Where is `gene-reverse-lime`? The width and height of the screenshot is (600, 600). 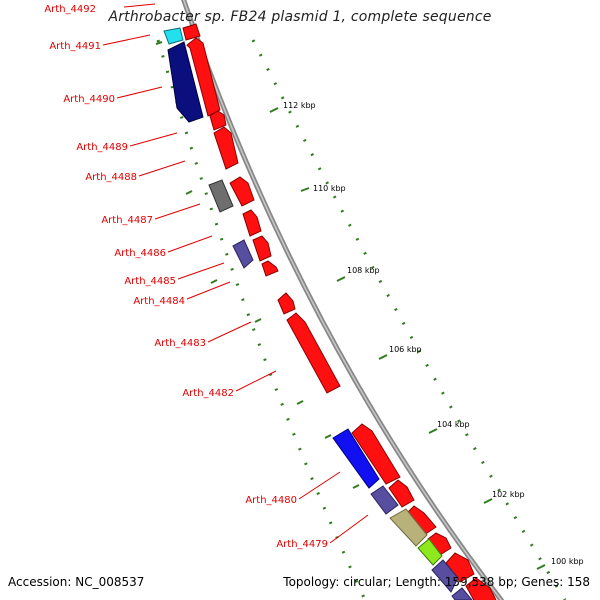 gene-reverse-lime is located at coordinates (430, 552).